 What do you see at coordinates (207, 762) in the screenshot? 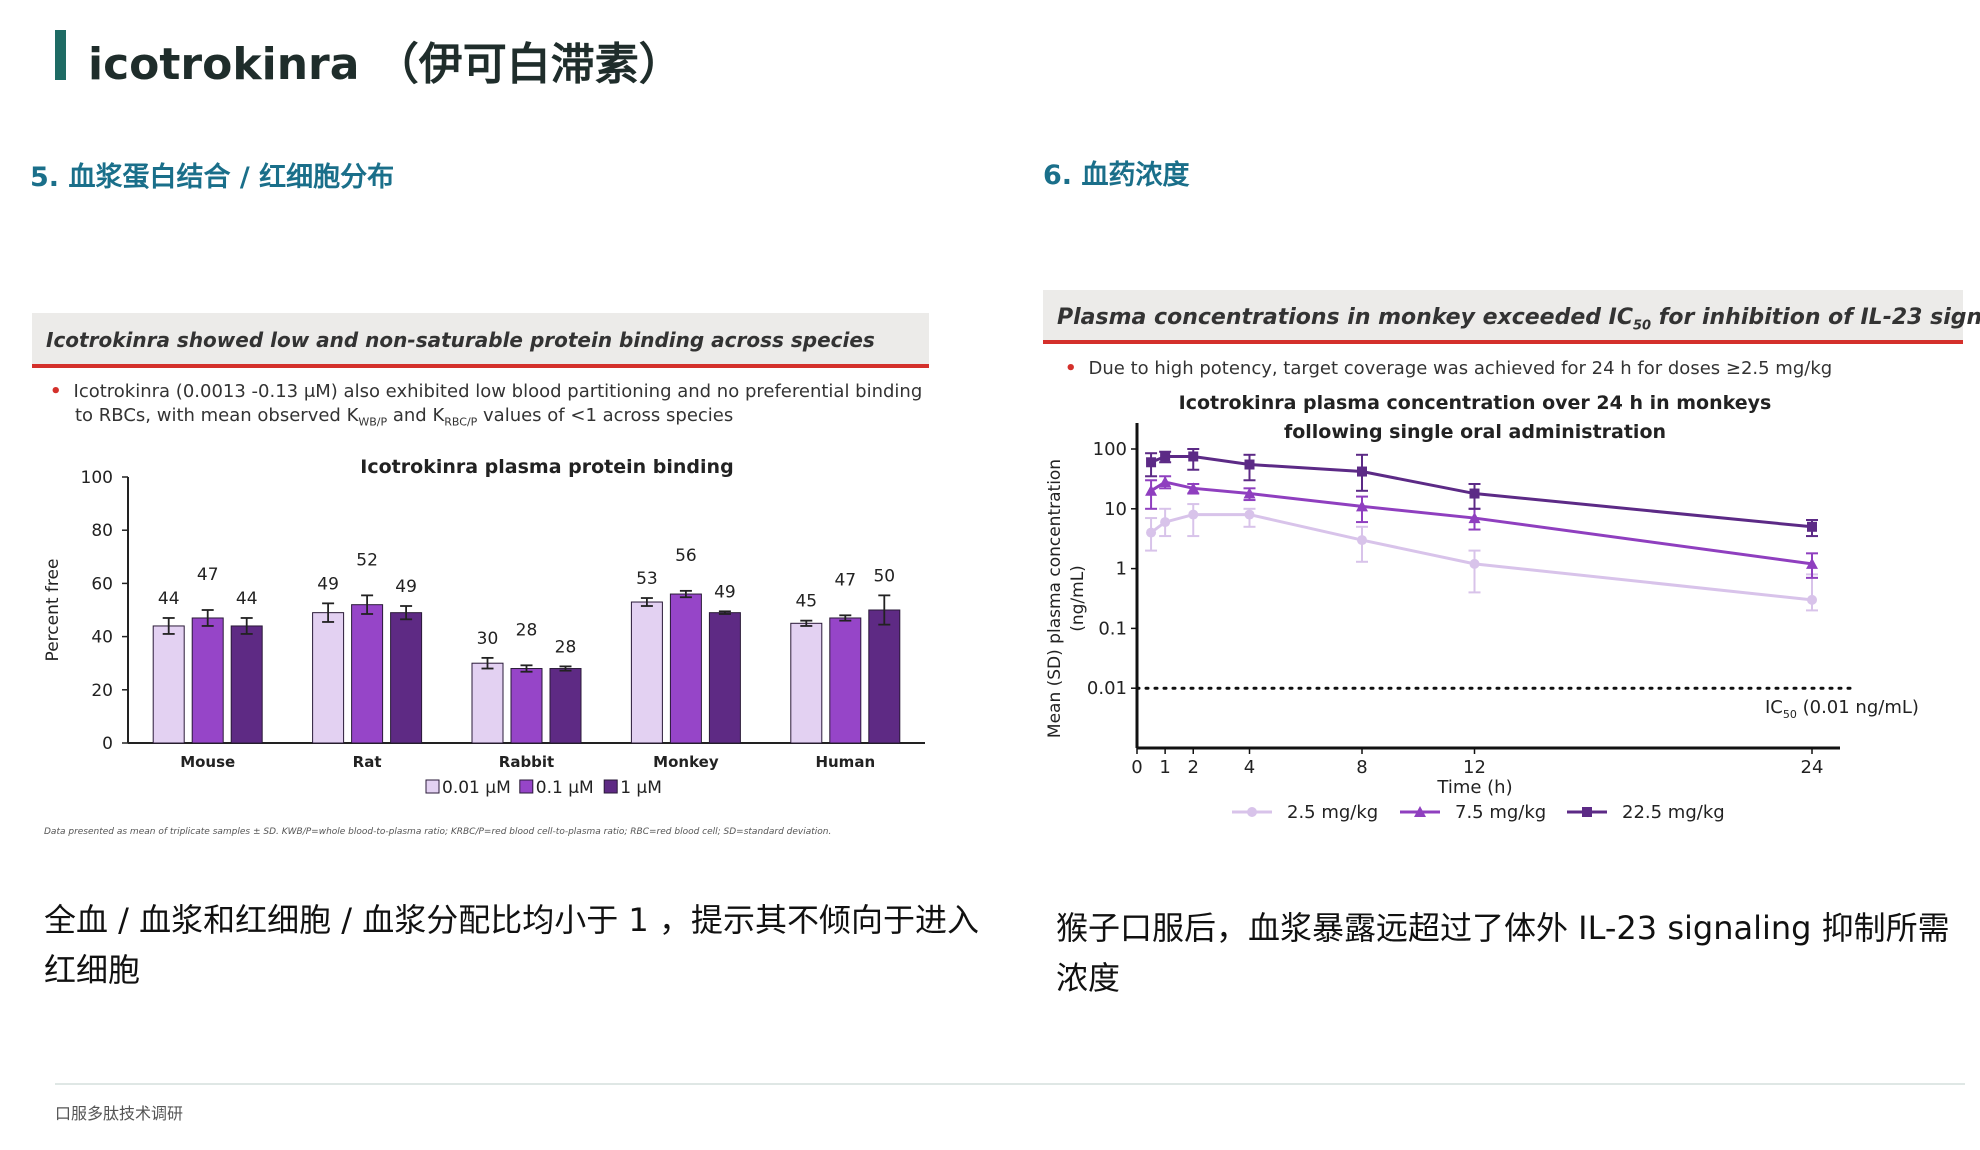
I see `category-label: Mouse` at bounding box center [207, 762].